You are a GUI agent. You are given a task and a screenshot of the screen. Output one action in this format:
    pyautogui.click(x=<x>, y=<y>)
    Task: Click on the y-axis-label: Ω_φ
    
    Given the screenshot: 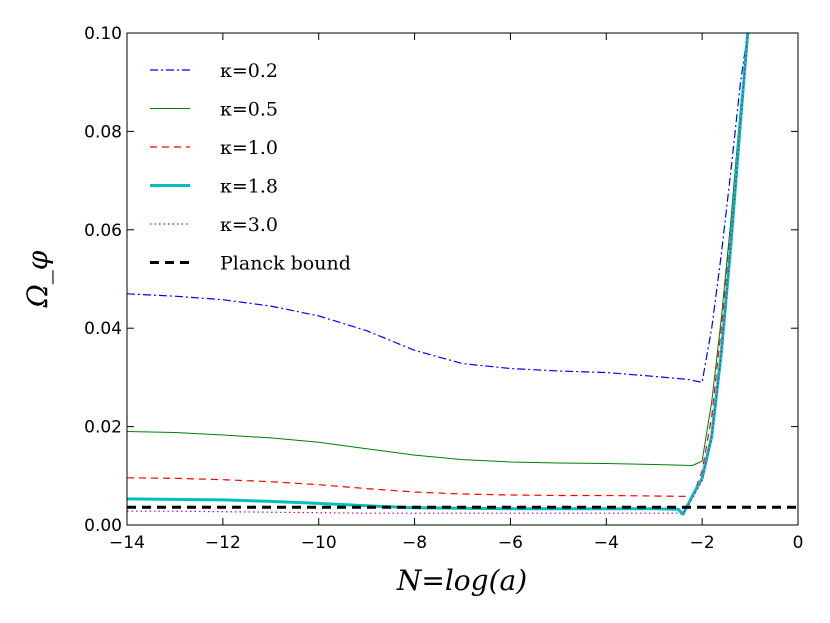 What is the action you would take?
    pyautogui.click(x=37, y=279)
    